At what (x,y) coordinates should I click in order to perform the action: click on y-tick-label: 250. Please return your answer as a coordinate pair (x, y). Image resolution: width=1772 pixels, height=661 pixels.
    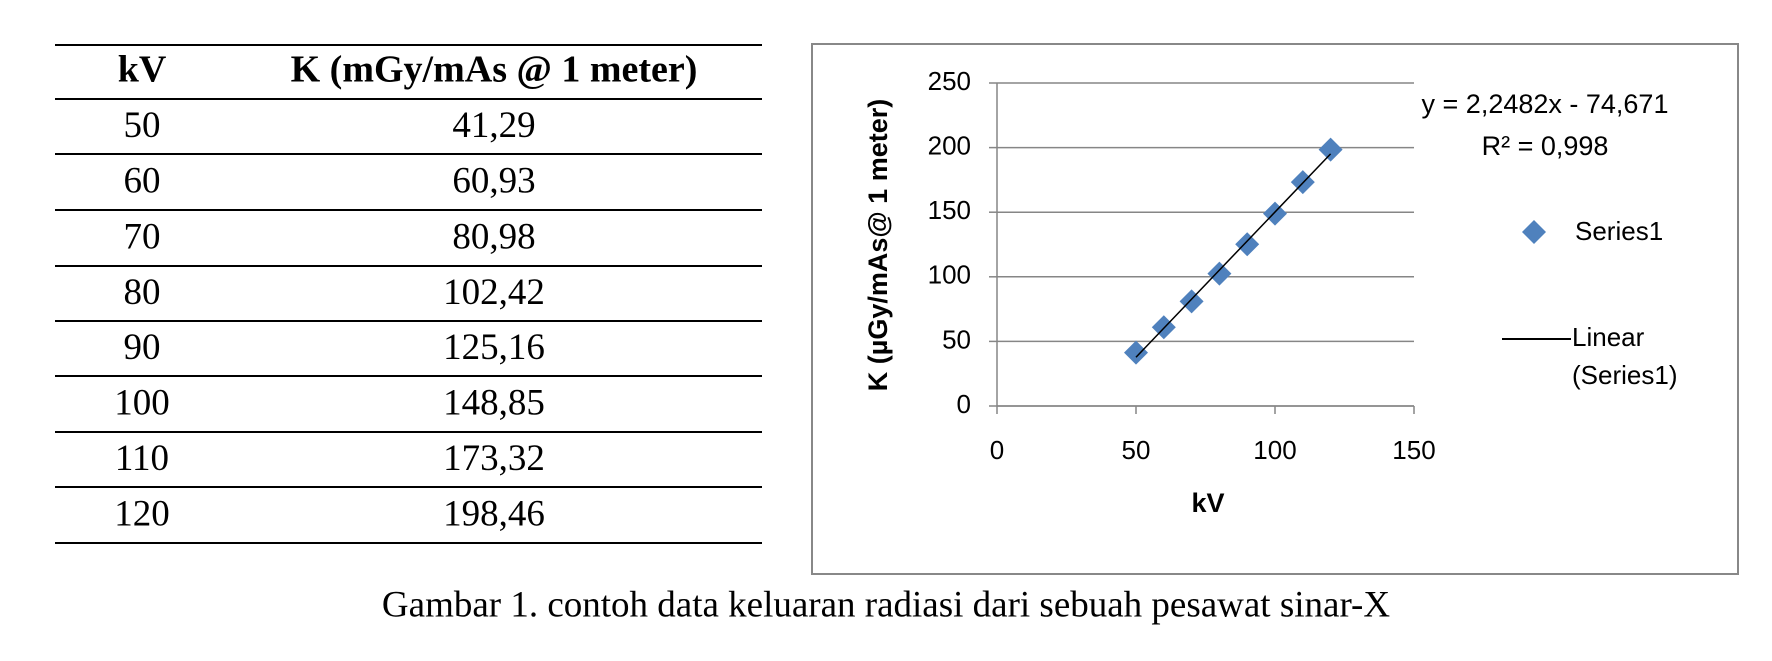
    Looking at the image, I should click on (949, 81).